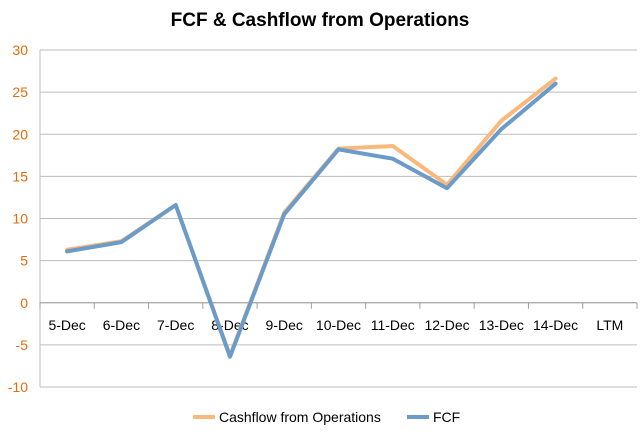 The height and width of the screenshot is (435, 640). Describe the element at coordinates (20, 176) in the screenshot. I see `y-tick-label: 15` at that location.